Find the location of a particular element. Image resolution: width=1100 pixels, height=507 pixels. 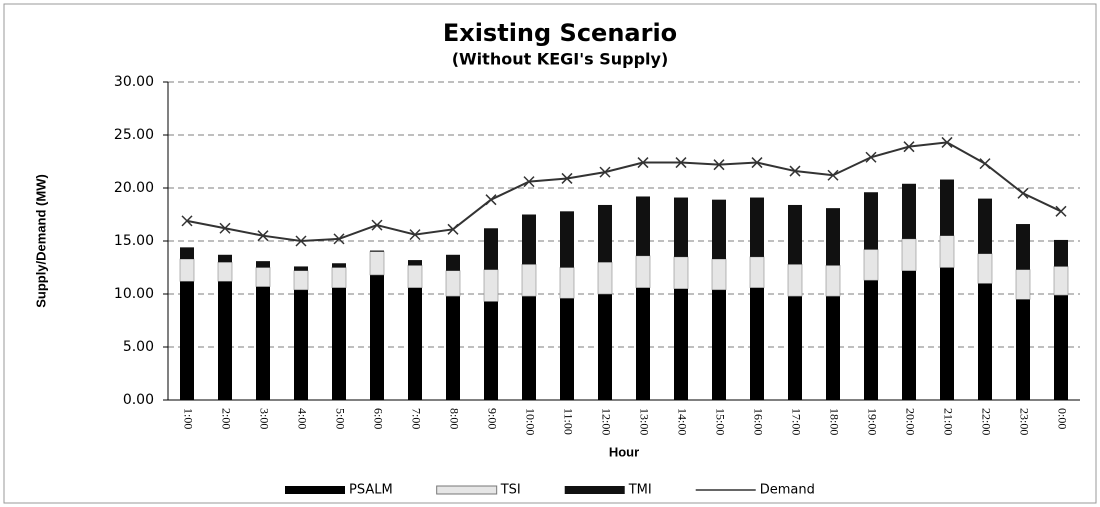

y-tick-label: 20.00 is located at coordinates (134, 188).